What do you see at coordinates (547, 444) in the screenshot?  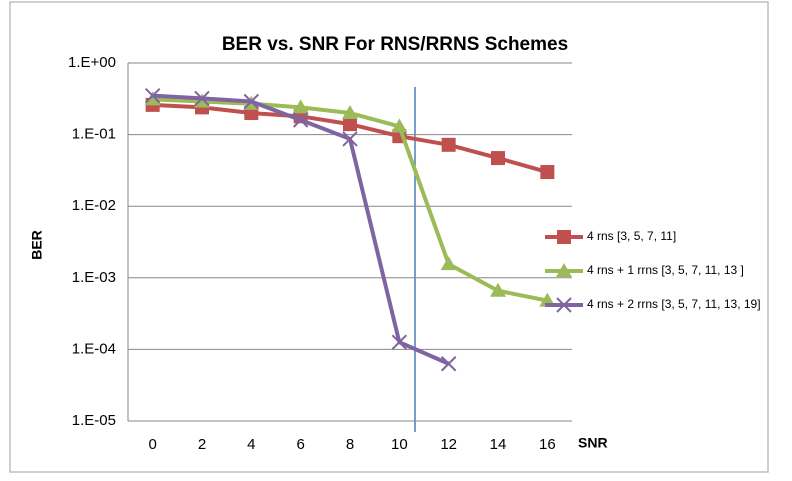 I see `x-tick-label: 16` at bounding box center [547, 444].